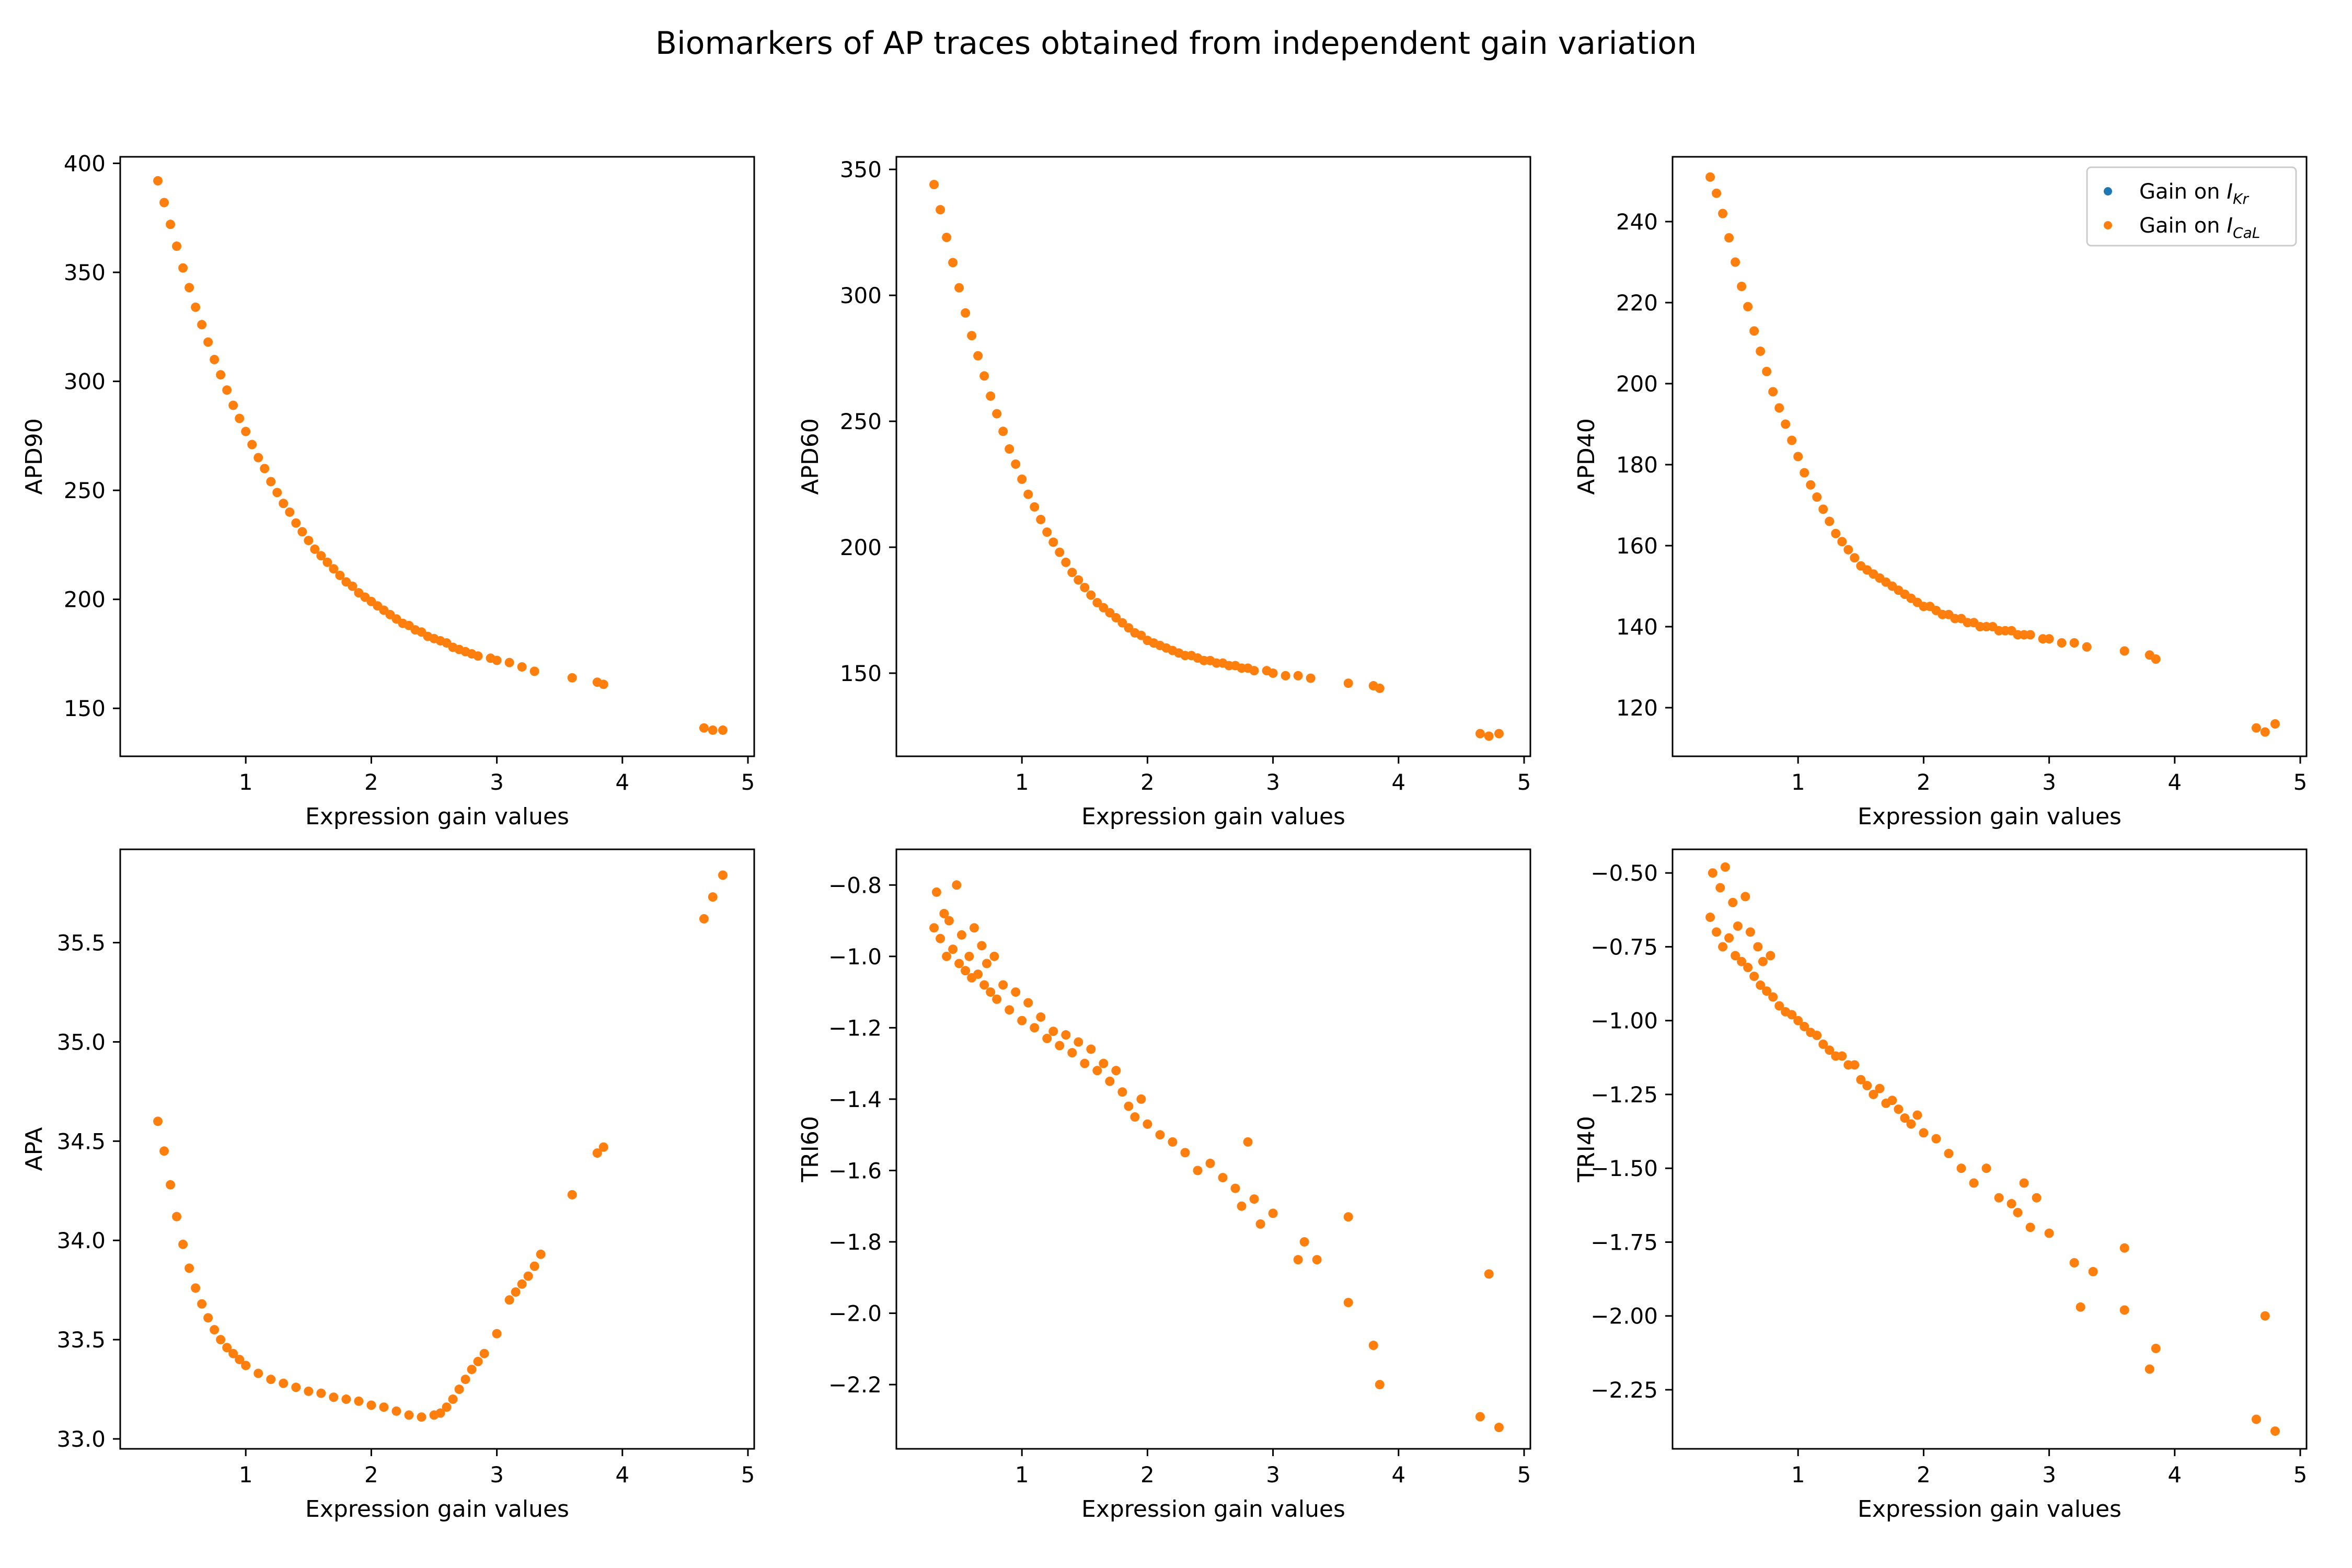 The image size is (2352, 1568). Describe the element at coordinates (1624, 1095) in the screenshot. I see `y-tick-label: −1.25` at that location.